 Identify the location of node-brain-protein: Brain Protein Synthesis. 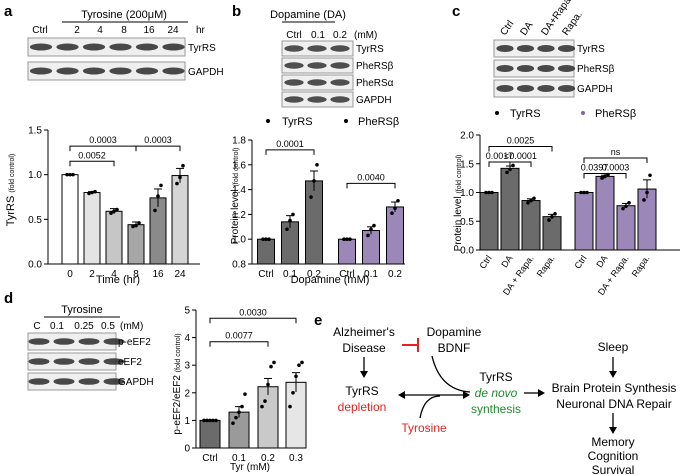
(614, 388).